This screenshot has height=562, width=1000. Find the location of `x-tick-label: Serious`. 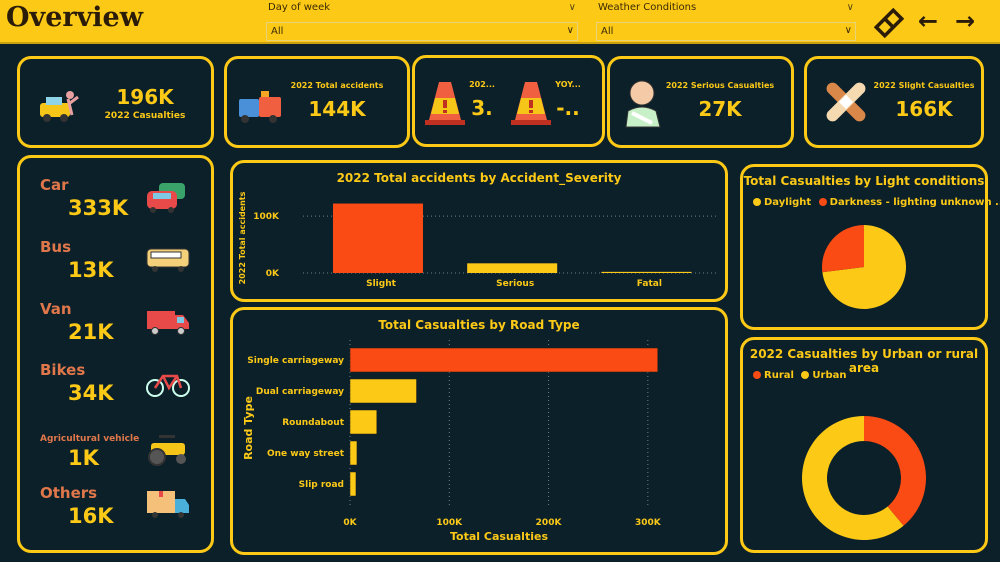

x-tick-label: Serious is located at coordinates (515, 284).